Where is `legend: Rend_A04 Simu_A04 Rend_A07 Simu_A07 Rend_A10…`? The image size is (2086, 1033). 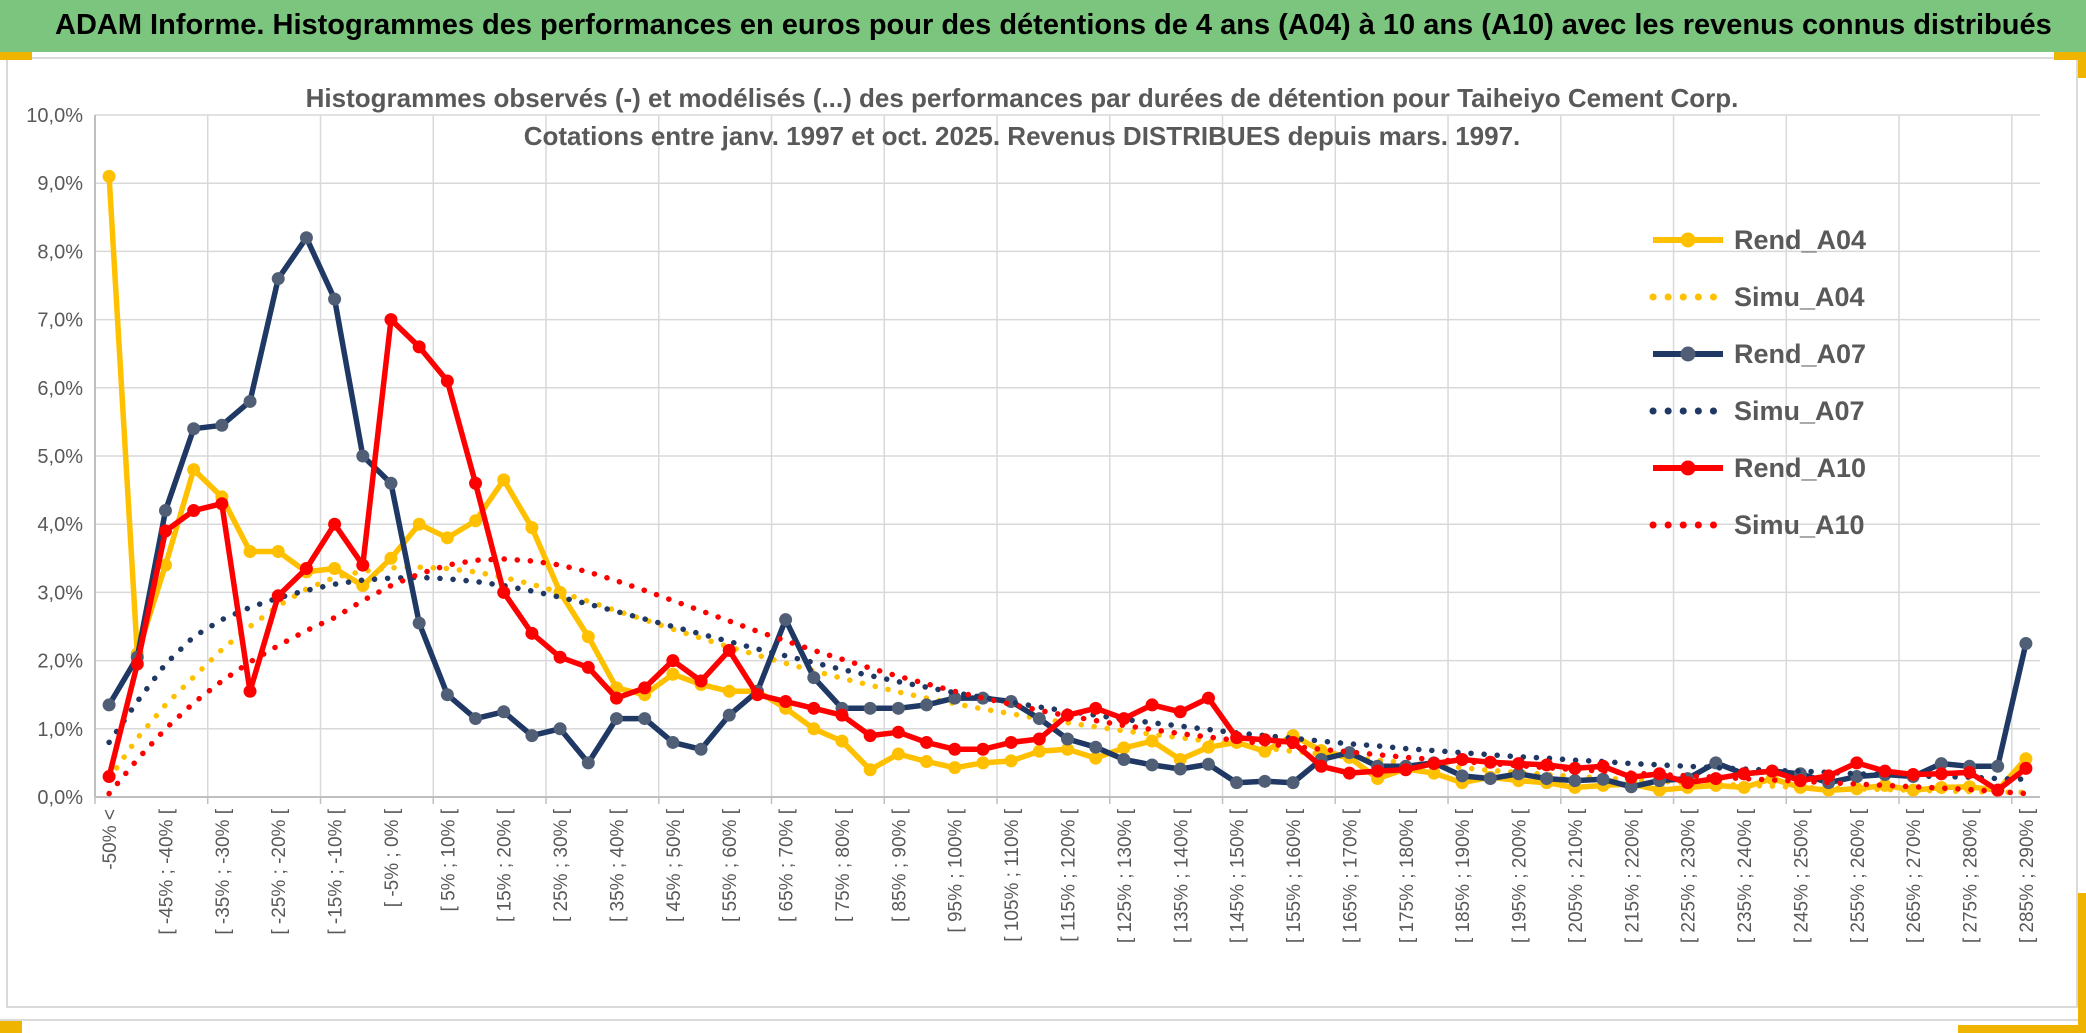
legend: Rend_A04 Simu_A04 Rend_A07 Simu_A07 Rend_A10… is located at coordinates (1757, 382).